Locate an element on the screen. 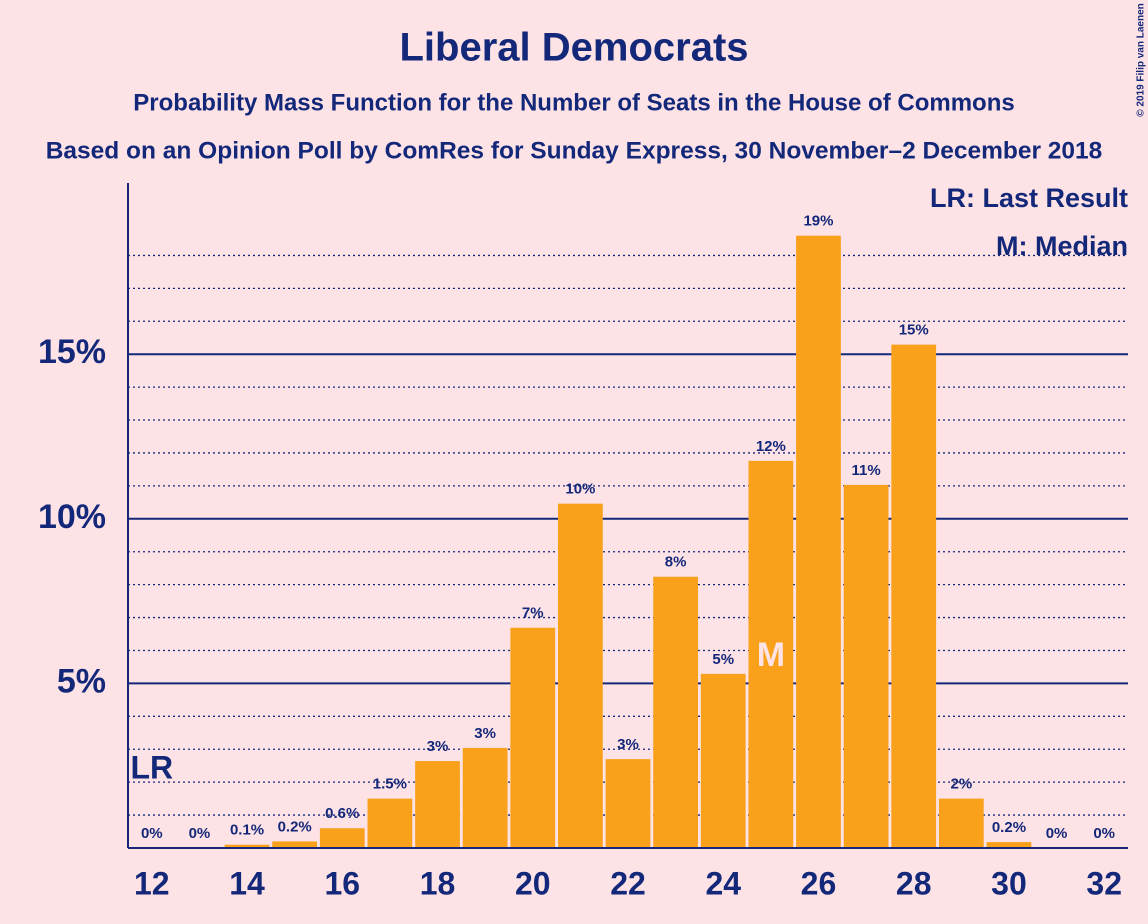 The height and width of the screenshot is (924, 1148). value-label: 0.1% is located at coordinates (247, 830).